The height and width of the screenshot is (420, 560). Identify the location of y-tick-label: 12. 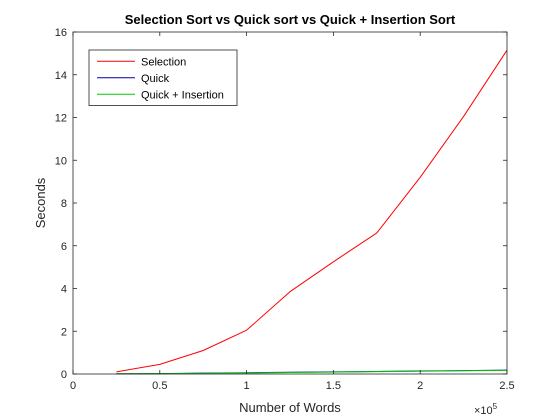
(61, 119).